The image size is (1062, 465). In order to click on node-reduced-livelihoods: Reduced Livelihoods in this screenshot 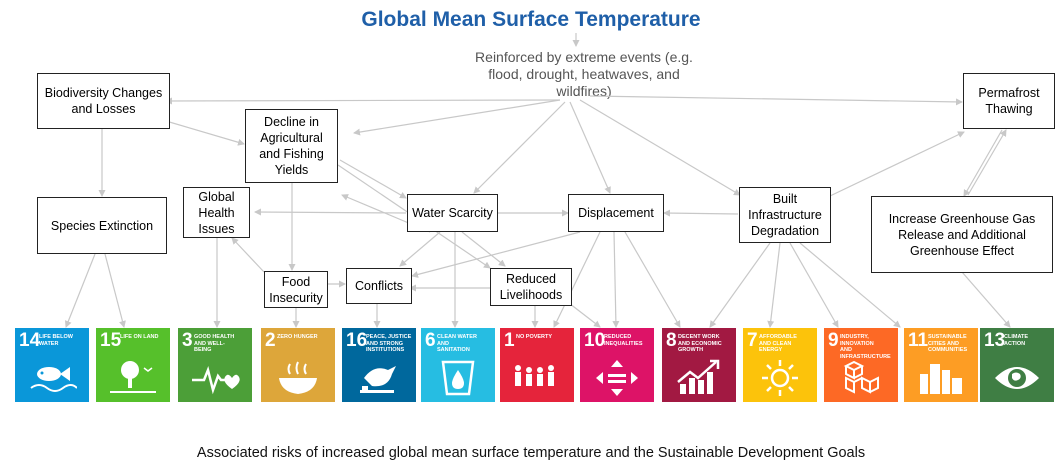, I will do `click(531, 287)`.